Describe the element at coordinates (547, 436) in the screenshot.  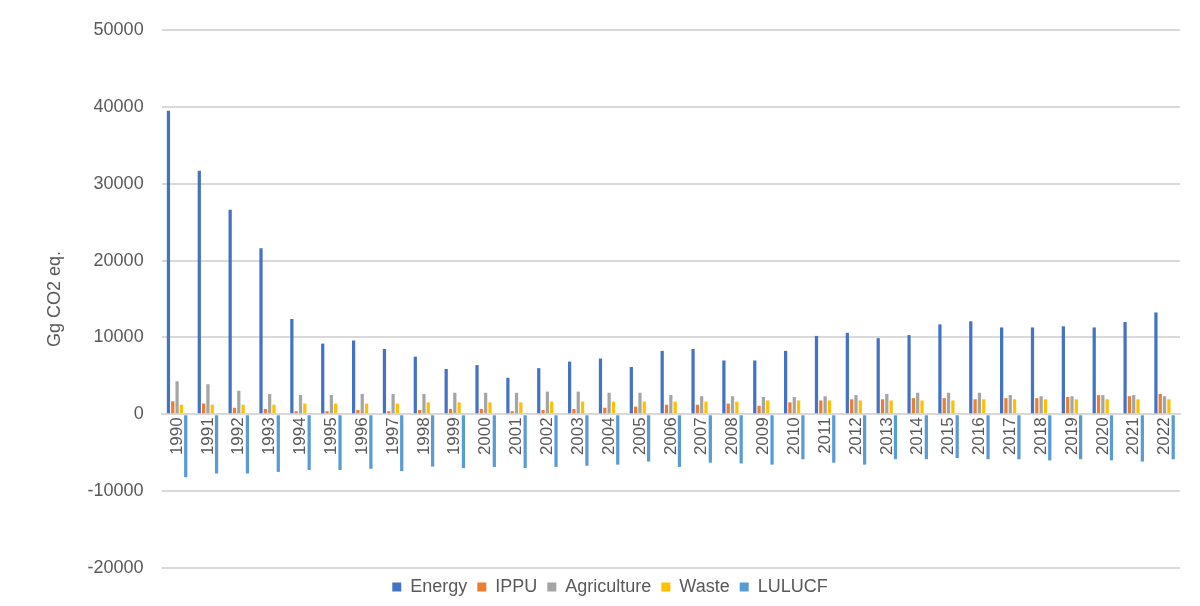
I see `x-tick-label: 2002` at that location.